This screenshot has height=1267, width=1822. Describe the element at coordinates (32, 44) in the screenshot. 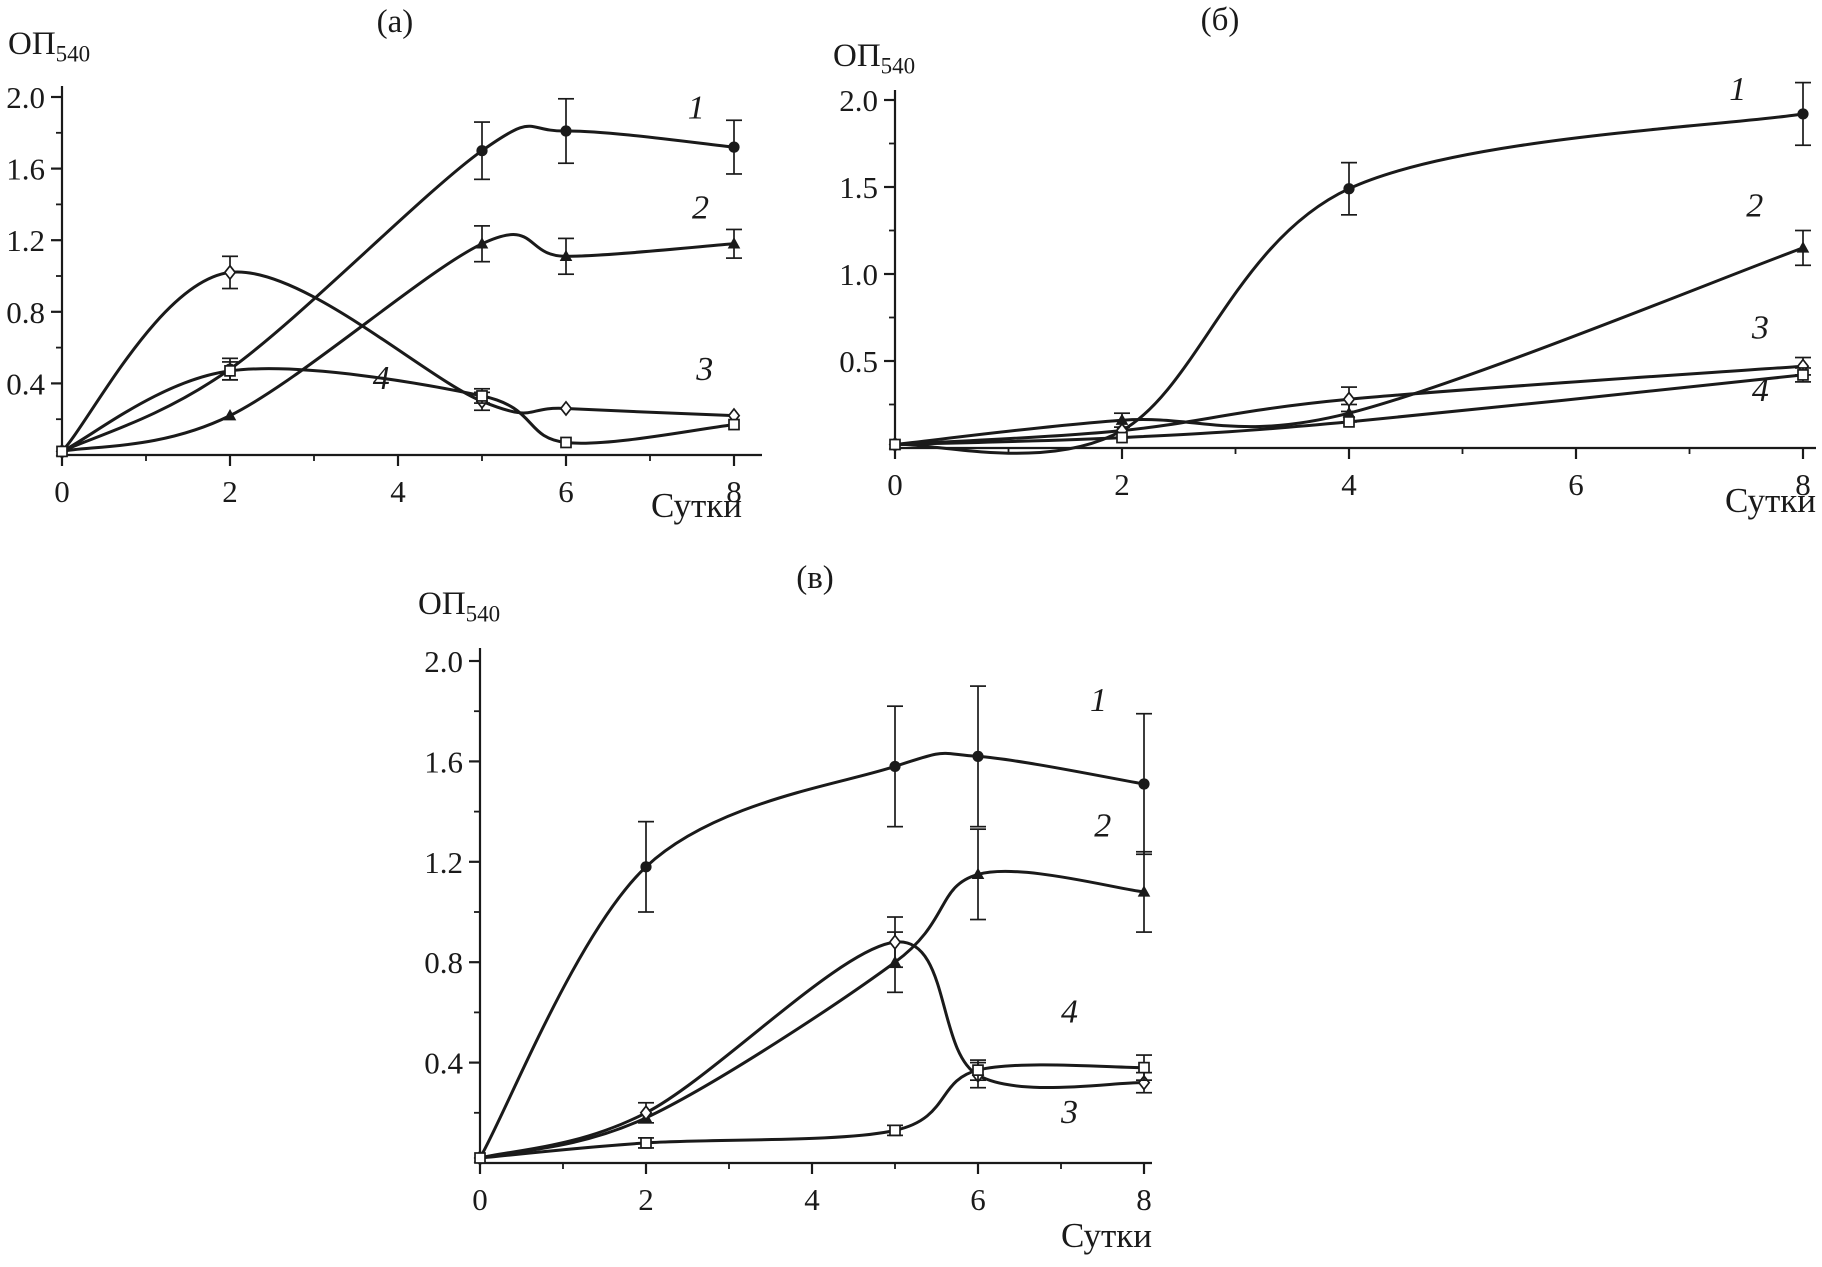

I see `panel-a-ylabel-main: ОП` at that location.